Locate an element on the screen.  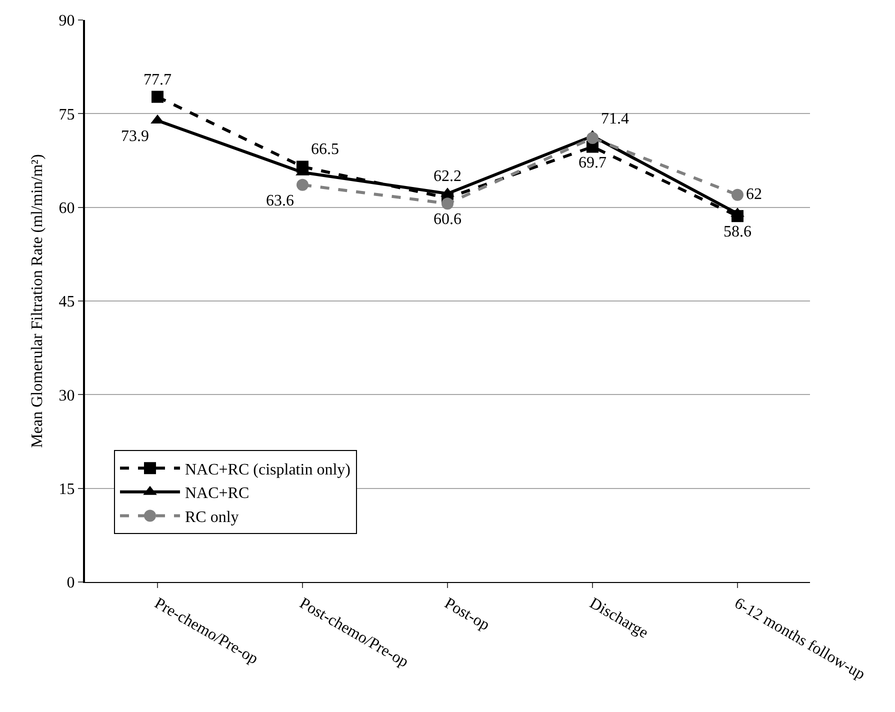
legend-label: RC only is located at coordinates (212, 517).